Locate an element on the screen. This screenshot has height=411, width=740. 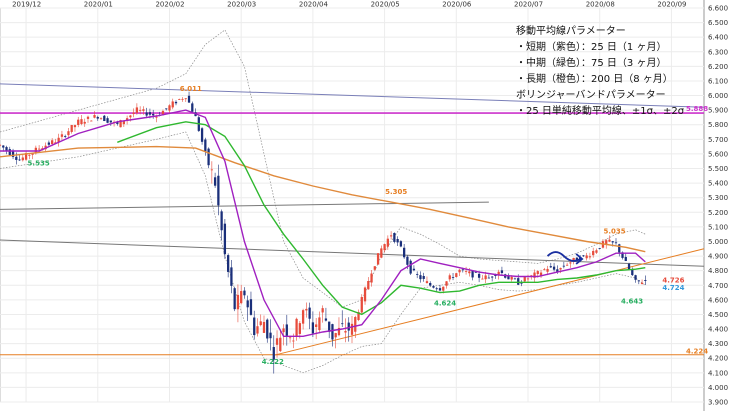
x-tick-label: 2020/05 is located at coordinates (385, 5).